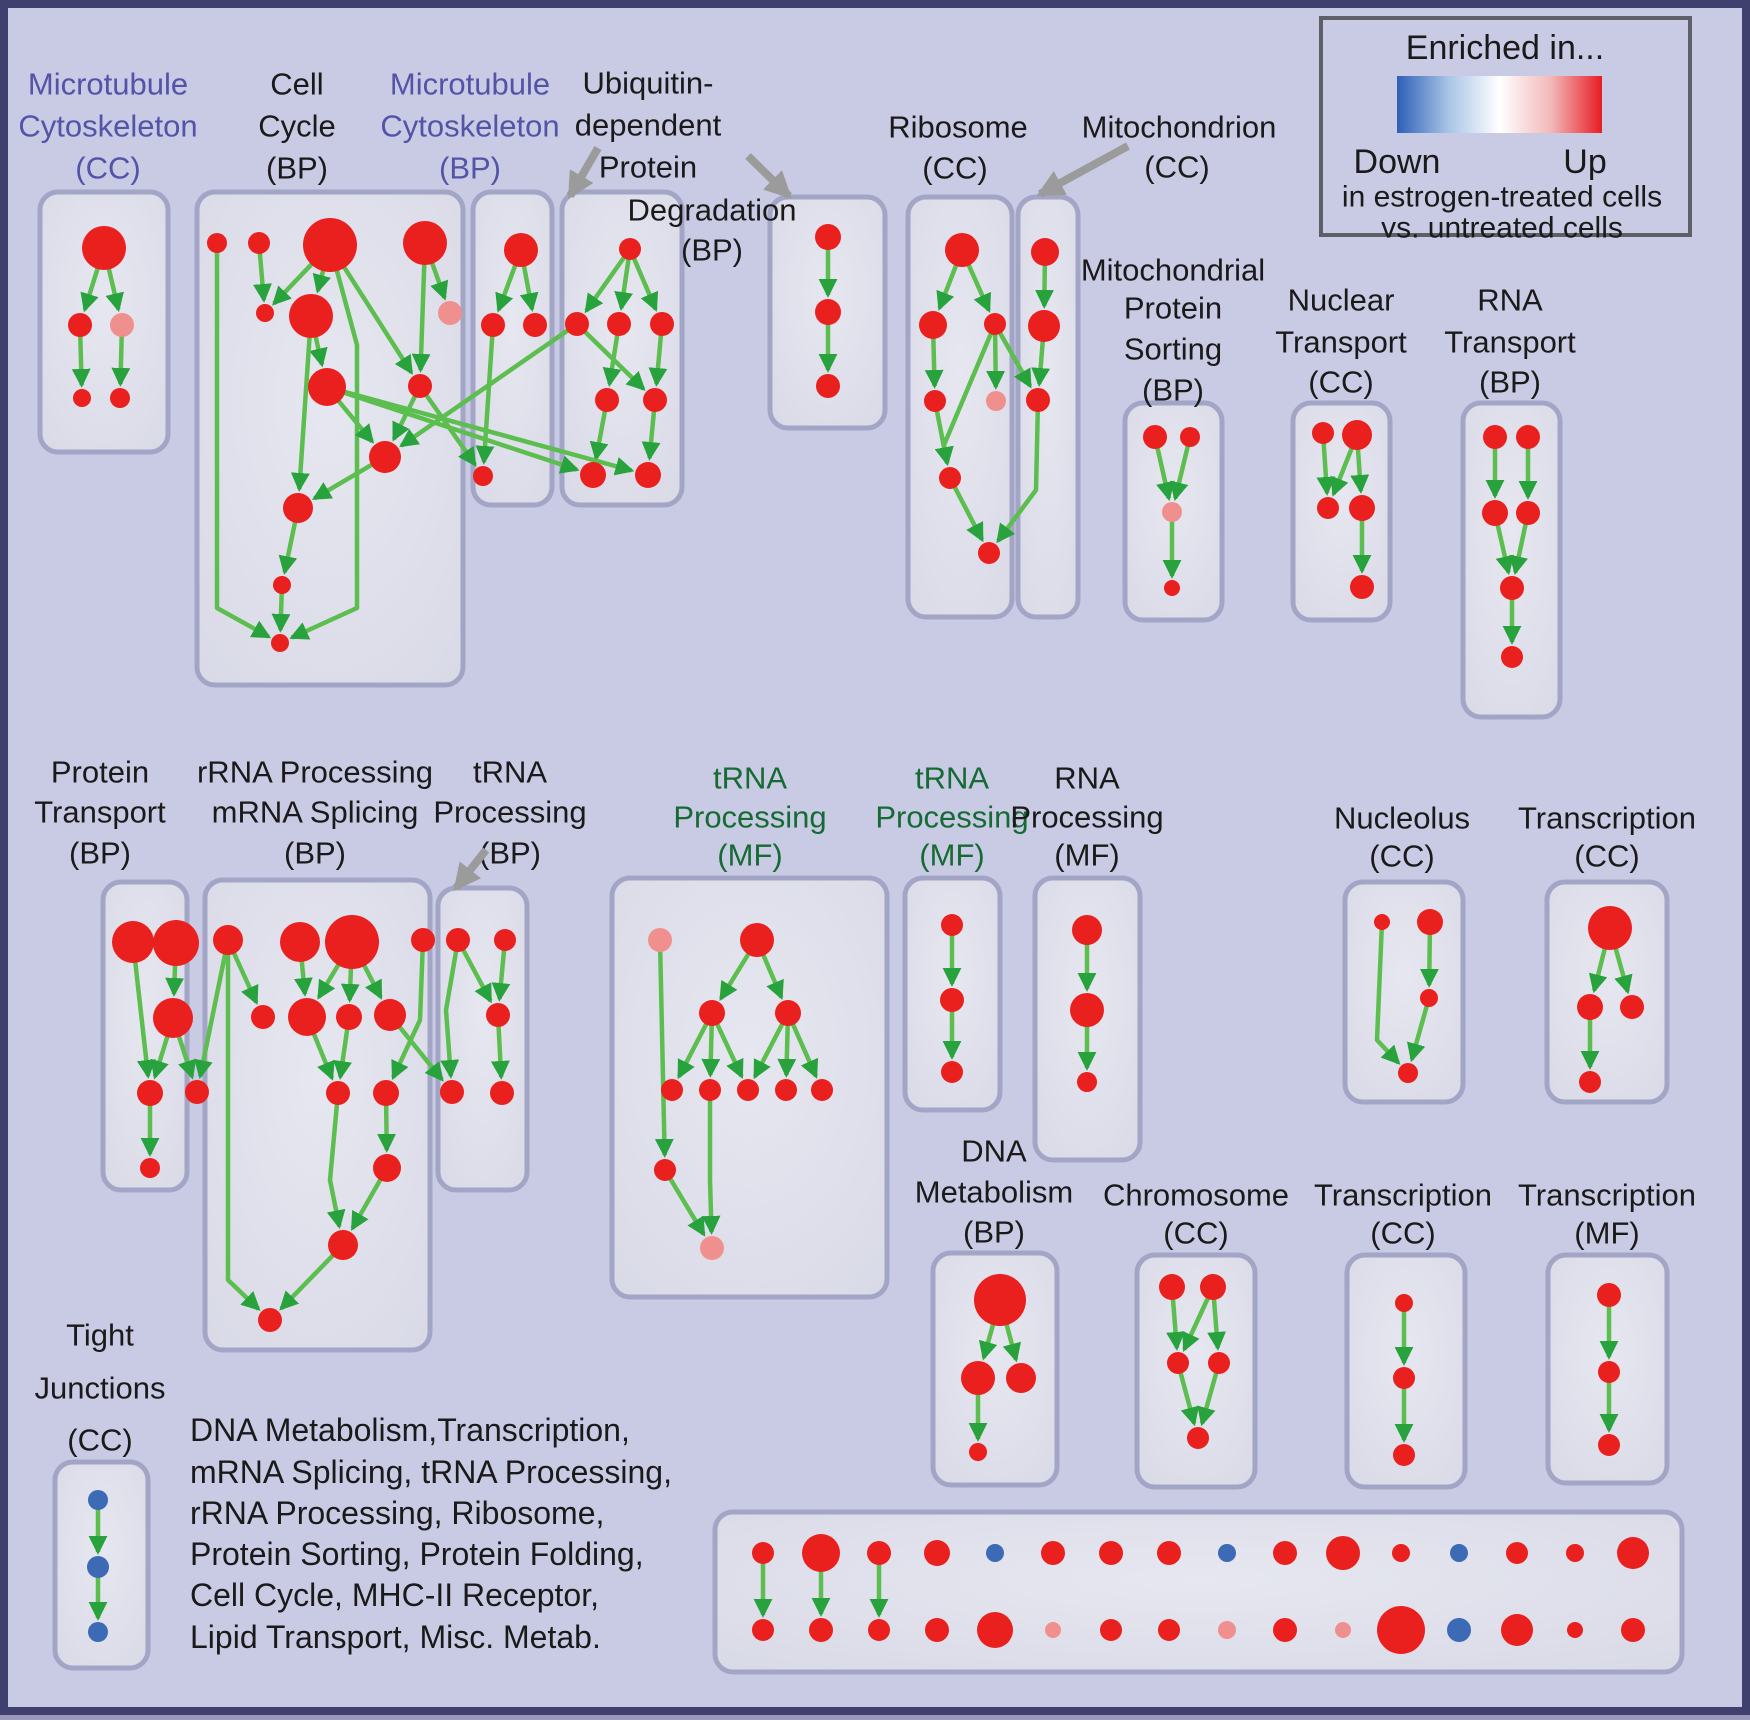 The height and width of the screenshot is (1720, 1750). Describe the element at coordinates (302, 403) in the screenshot. I see `edge-c6-c11` at that location.